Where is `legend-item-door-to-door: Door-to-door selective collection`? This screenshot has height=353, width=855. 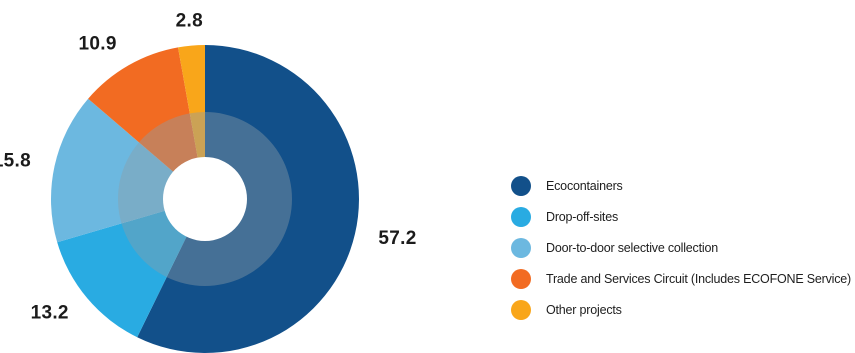 legend-item-door-to-door: Door-to-door selective collection is located at coordinates (681, 247).